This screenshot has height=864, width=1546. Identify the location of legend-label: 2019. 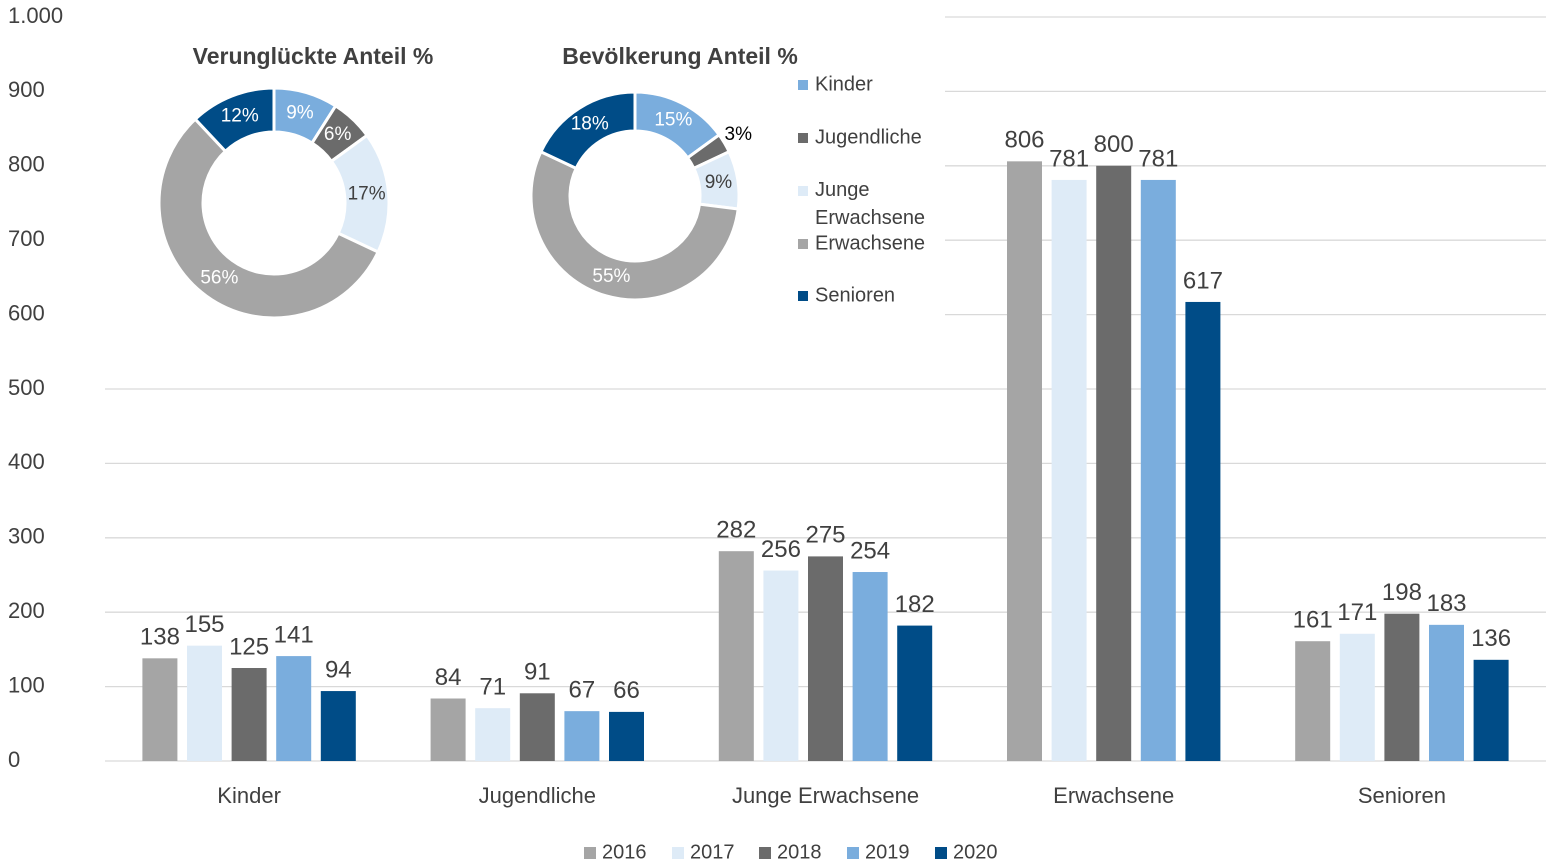
(887, 852).